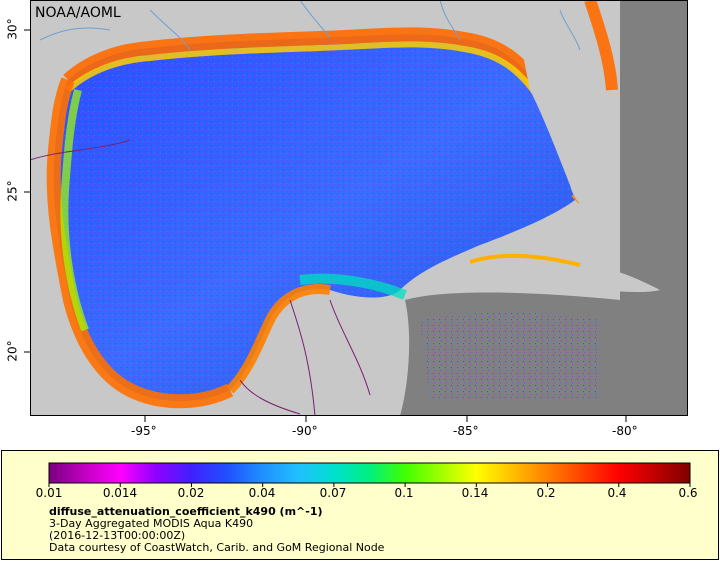 The height and width of the screenshot is (561, 720). Describe the element at coordinates (550, 274) in the screenshot. I see `cuba-land` at that location.